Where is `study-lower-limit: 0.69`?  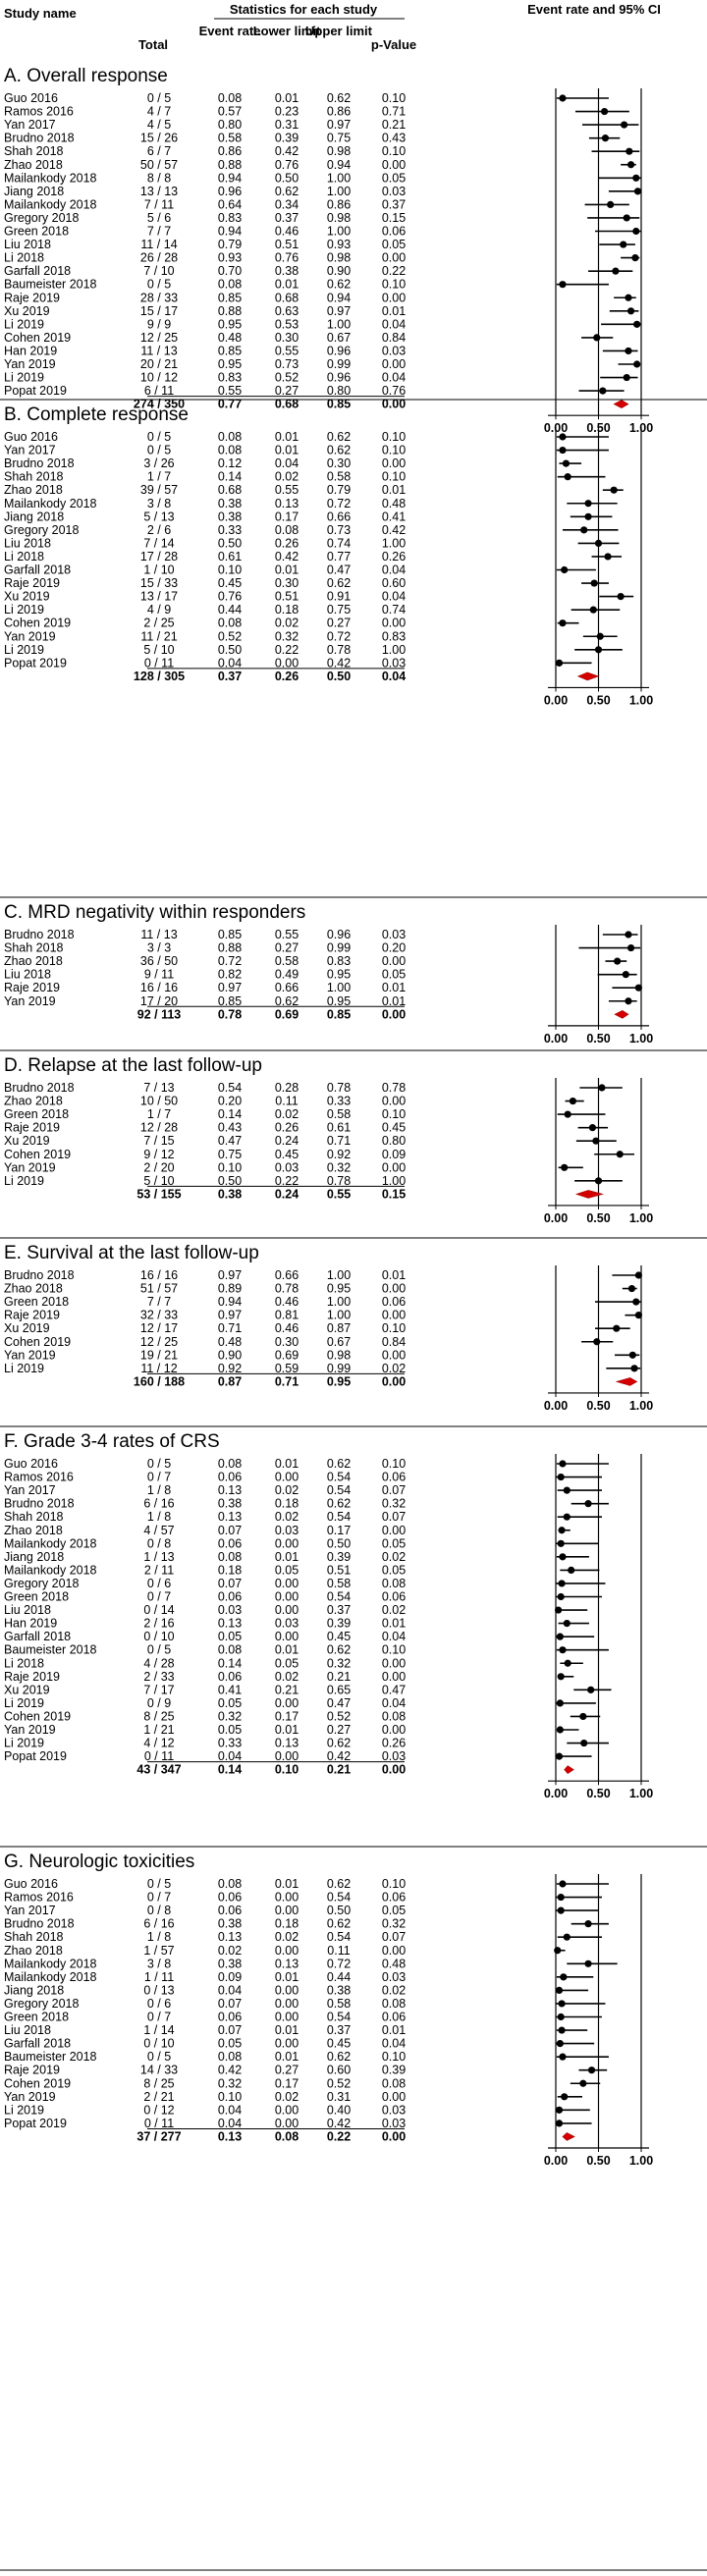 study-lower-limit: 0.69 is located at coordinates (287, 1355).